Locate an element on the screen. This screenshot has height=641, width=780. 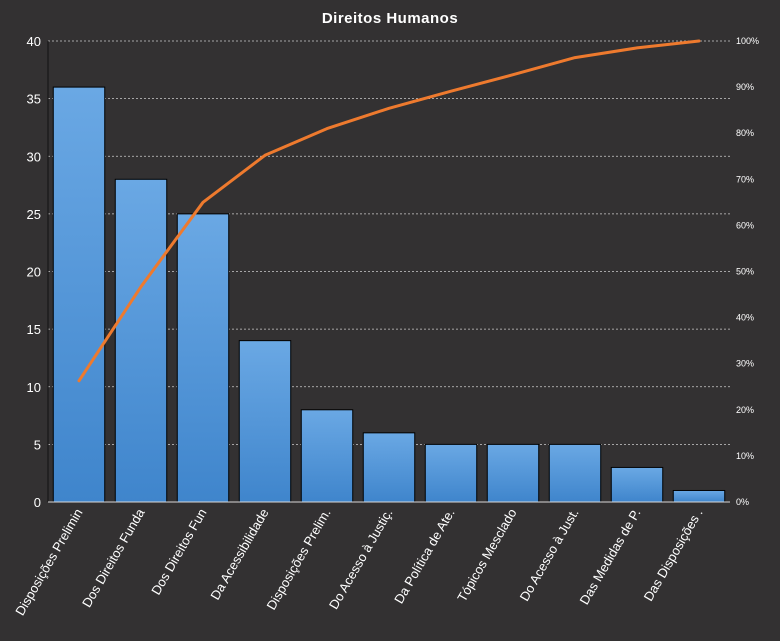
y-tick-label: 15 is located at coordinates (34, 329).